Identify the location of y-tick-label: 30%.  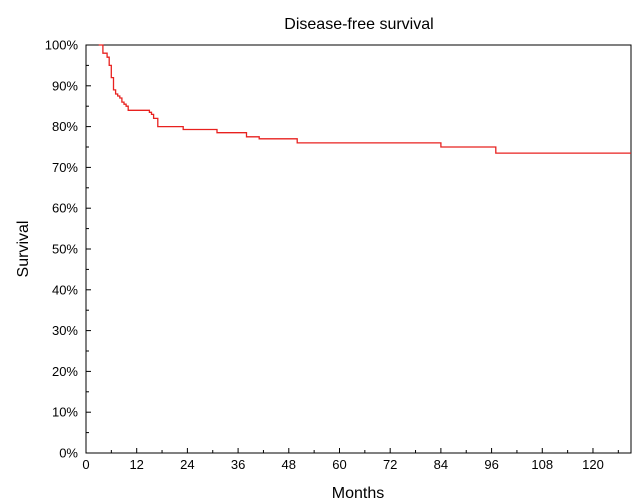
(65, 330).